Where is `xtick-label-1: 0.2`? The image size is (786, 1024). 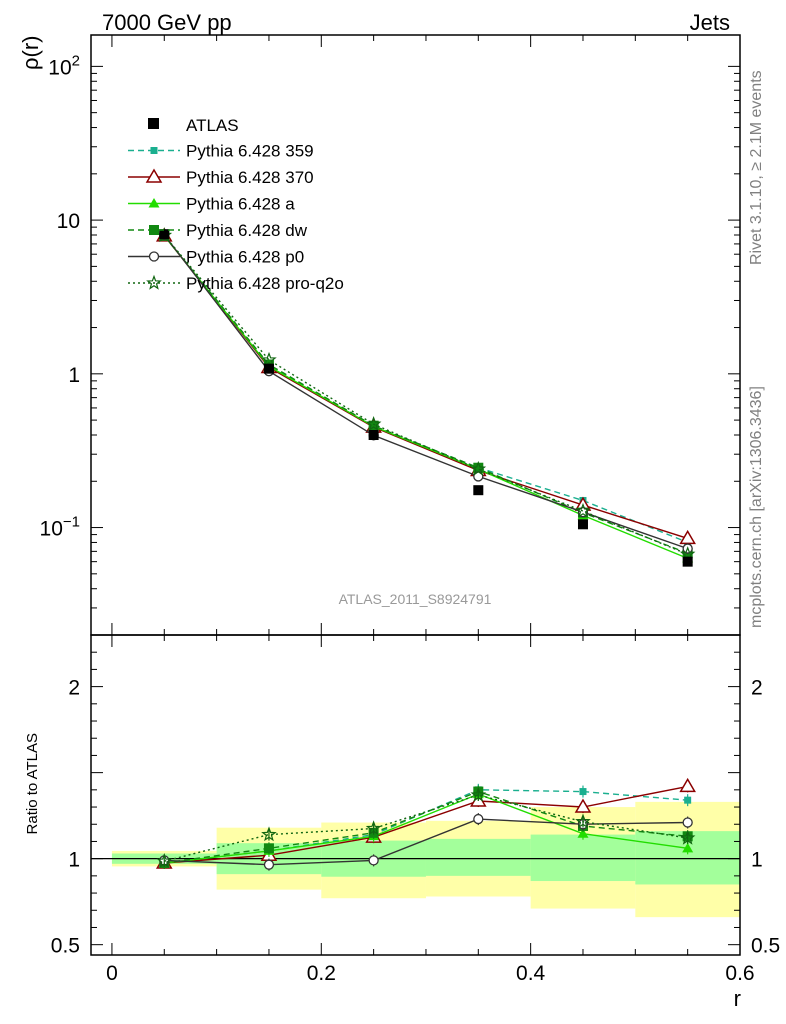 xtick-label-1: 0.2 is located at coordinates (321, 973).